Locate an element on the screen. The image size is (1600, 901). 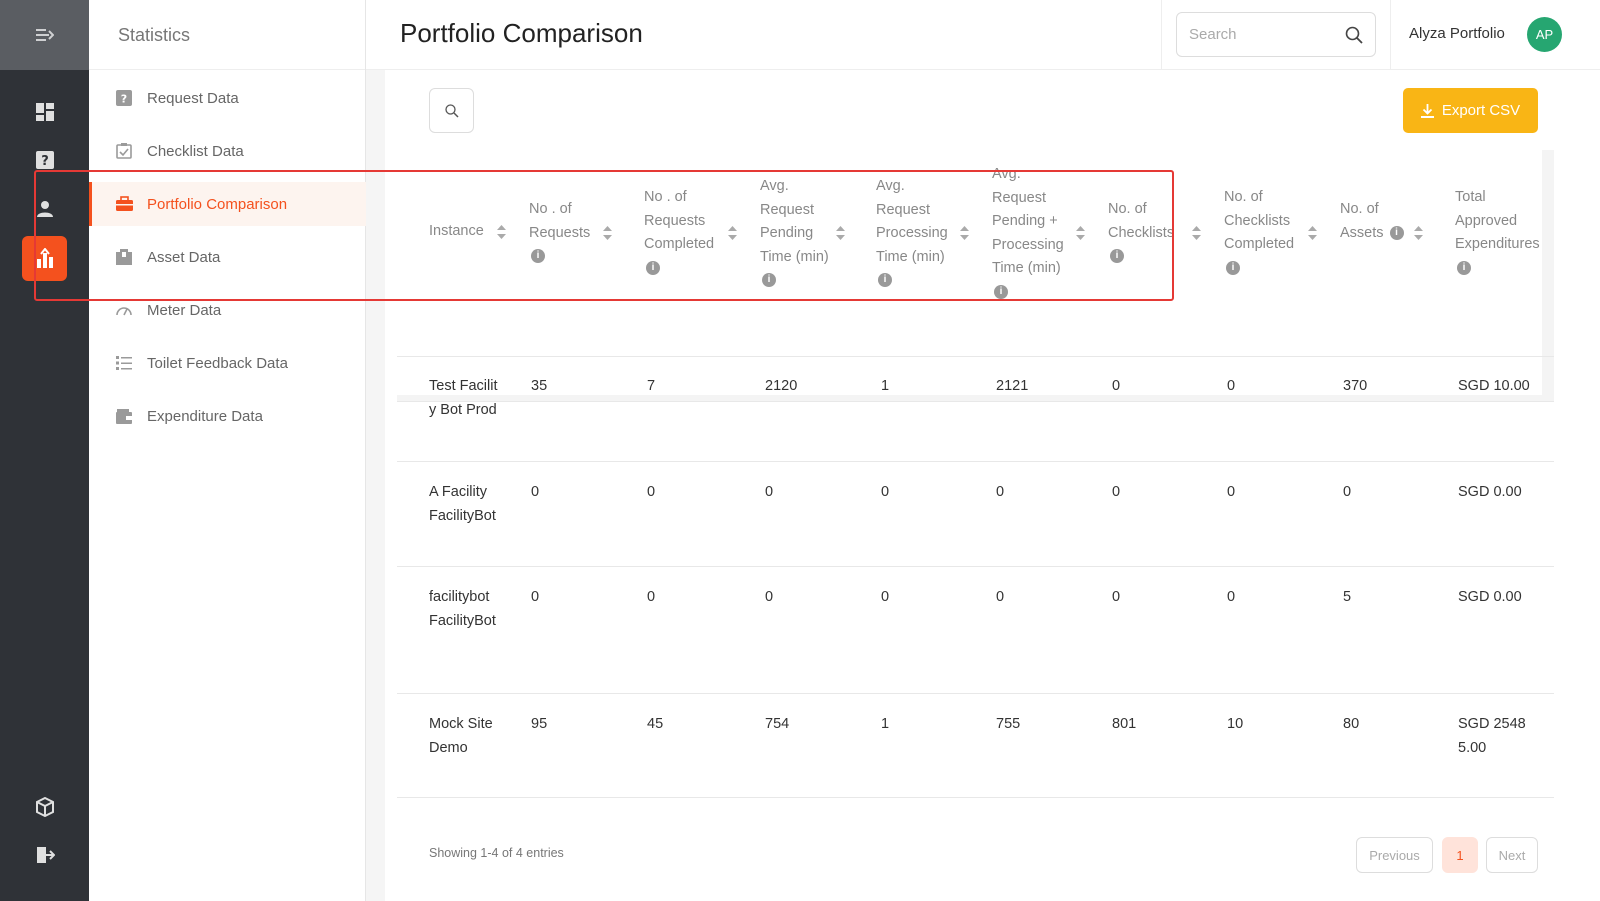
subnav-item-expenditure-data: Expenditure Data is located at coordinates (227, 416).